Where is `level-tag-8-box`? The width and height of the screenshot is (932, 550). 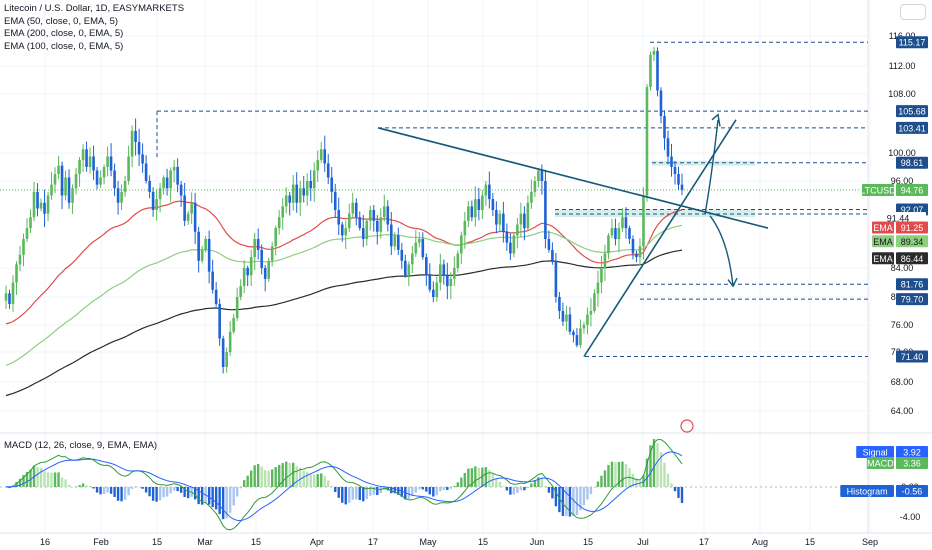
level-tag-8-box is located at coordinates (912, 356).